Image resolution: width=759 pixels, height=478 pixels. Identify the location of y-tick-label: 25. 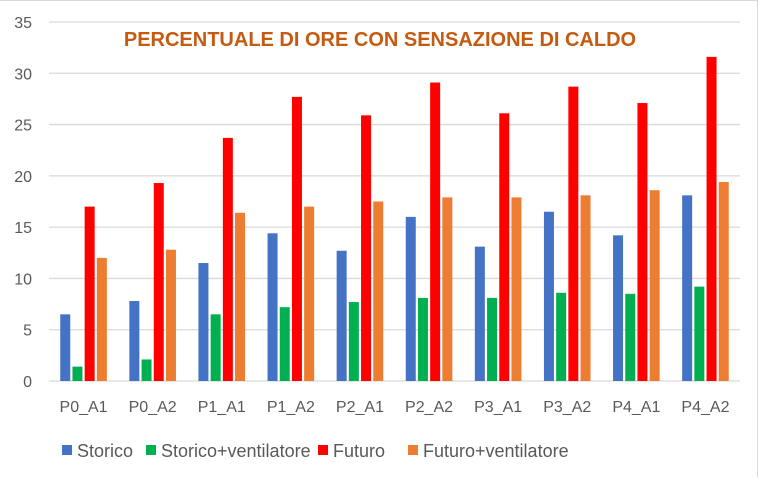
(23, 126).